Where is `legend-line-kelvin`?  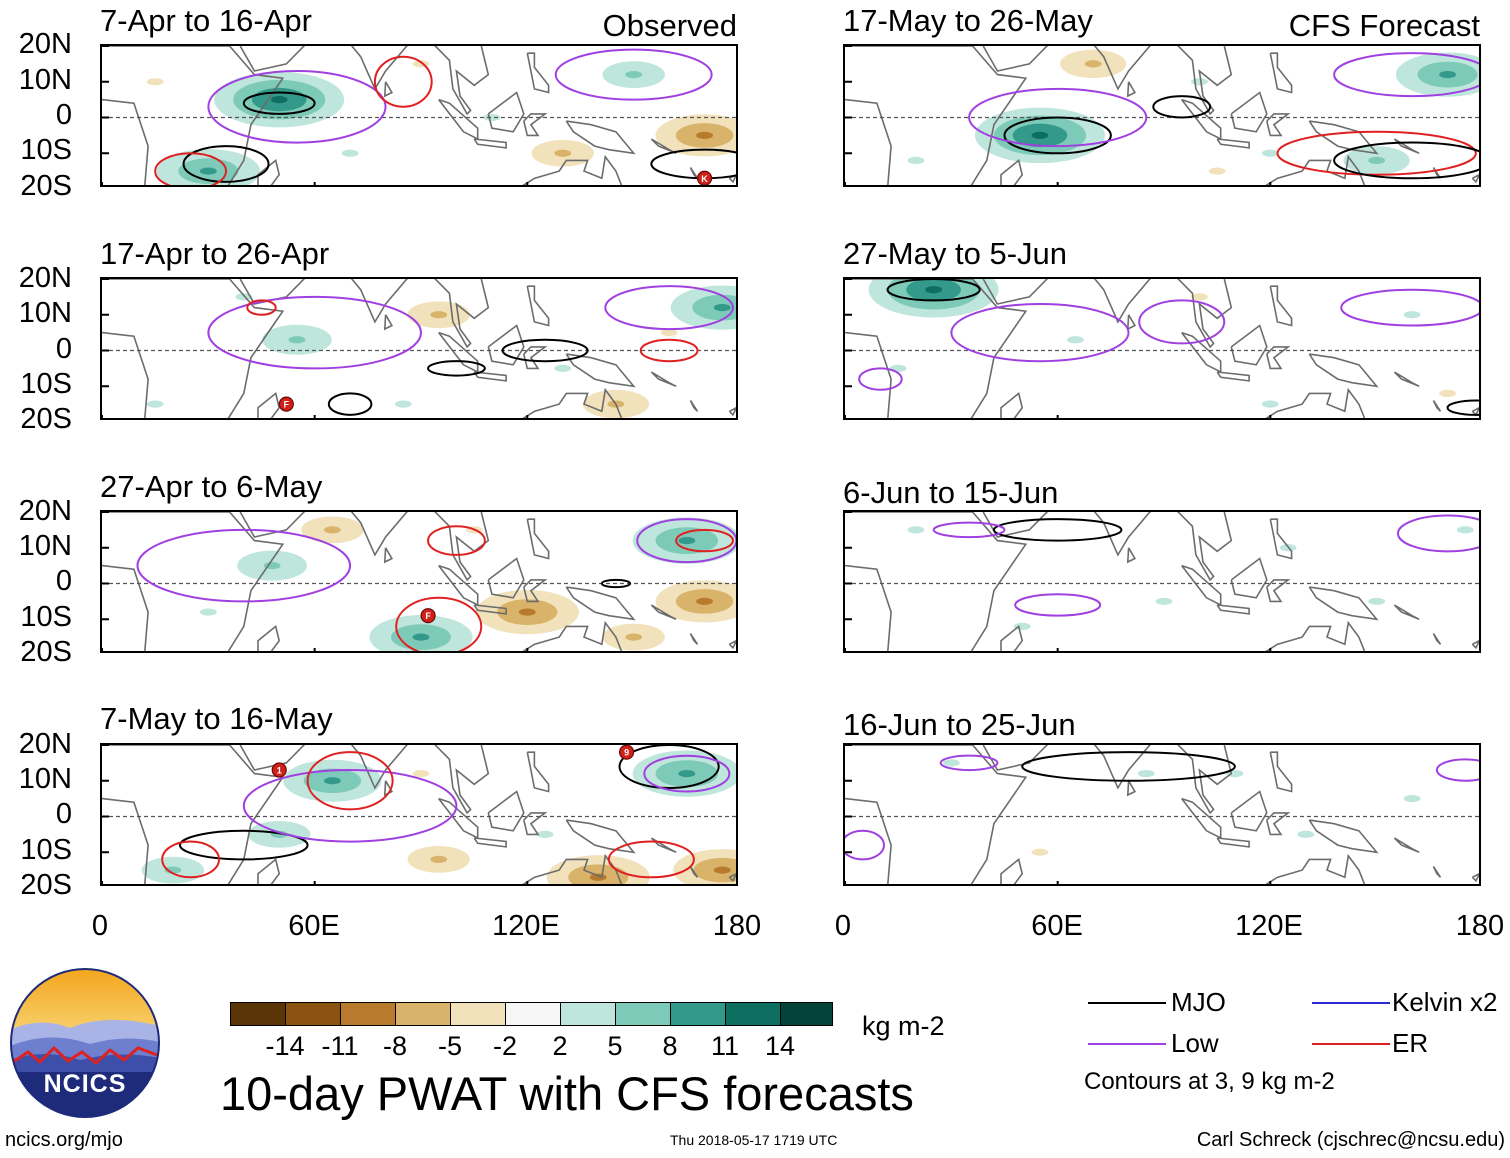
legend-line-kelvin is located at coordinates (1351, 1003).